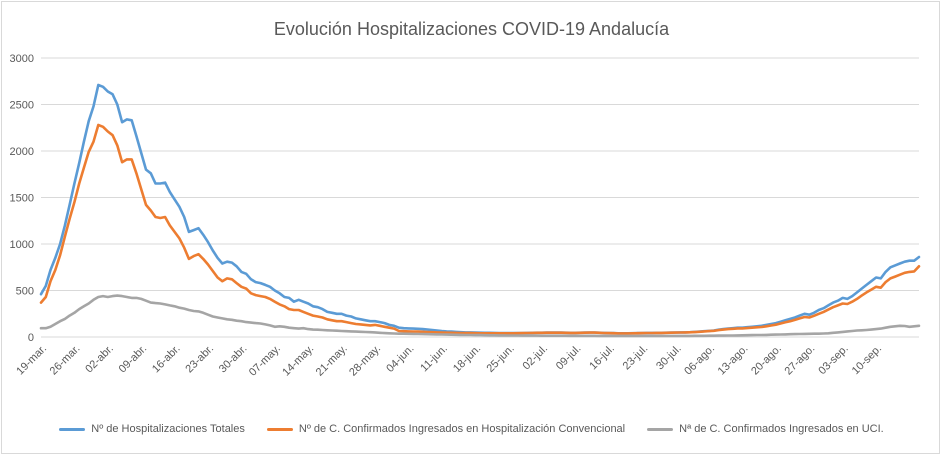 Image resolution: width=943 pixels, height=457 pixels. Describe the element at coordinates (332, 361) in the screenshot. I see `x-tick-label: 21-may.` at that location.